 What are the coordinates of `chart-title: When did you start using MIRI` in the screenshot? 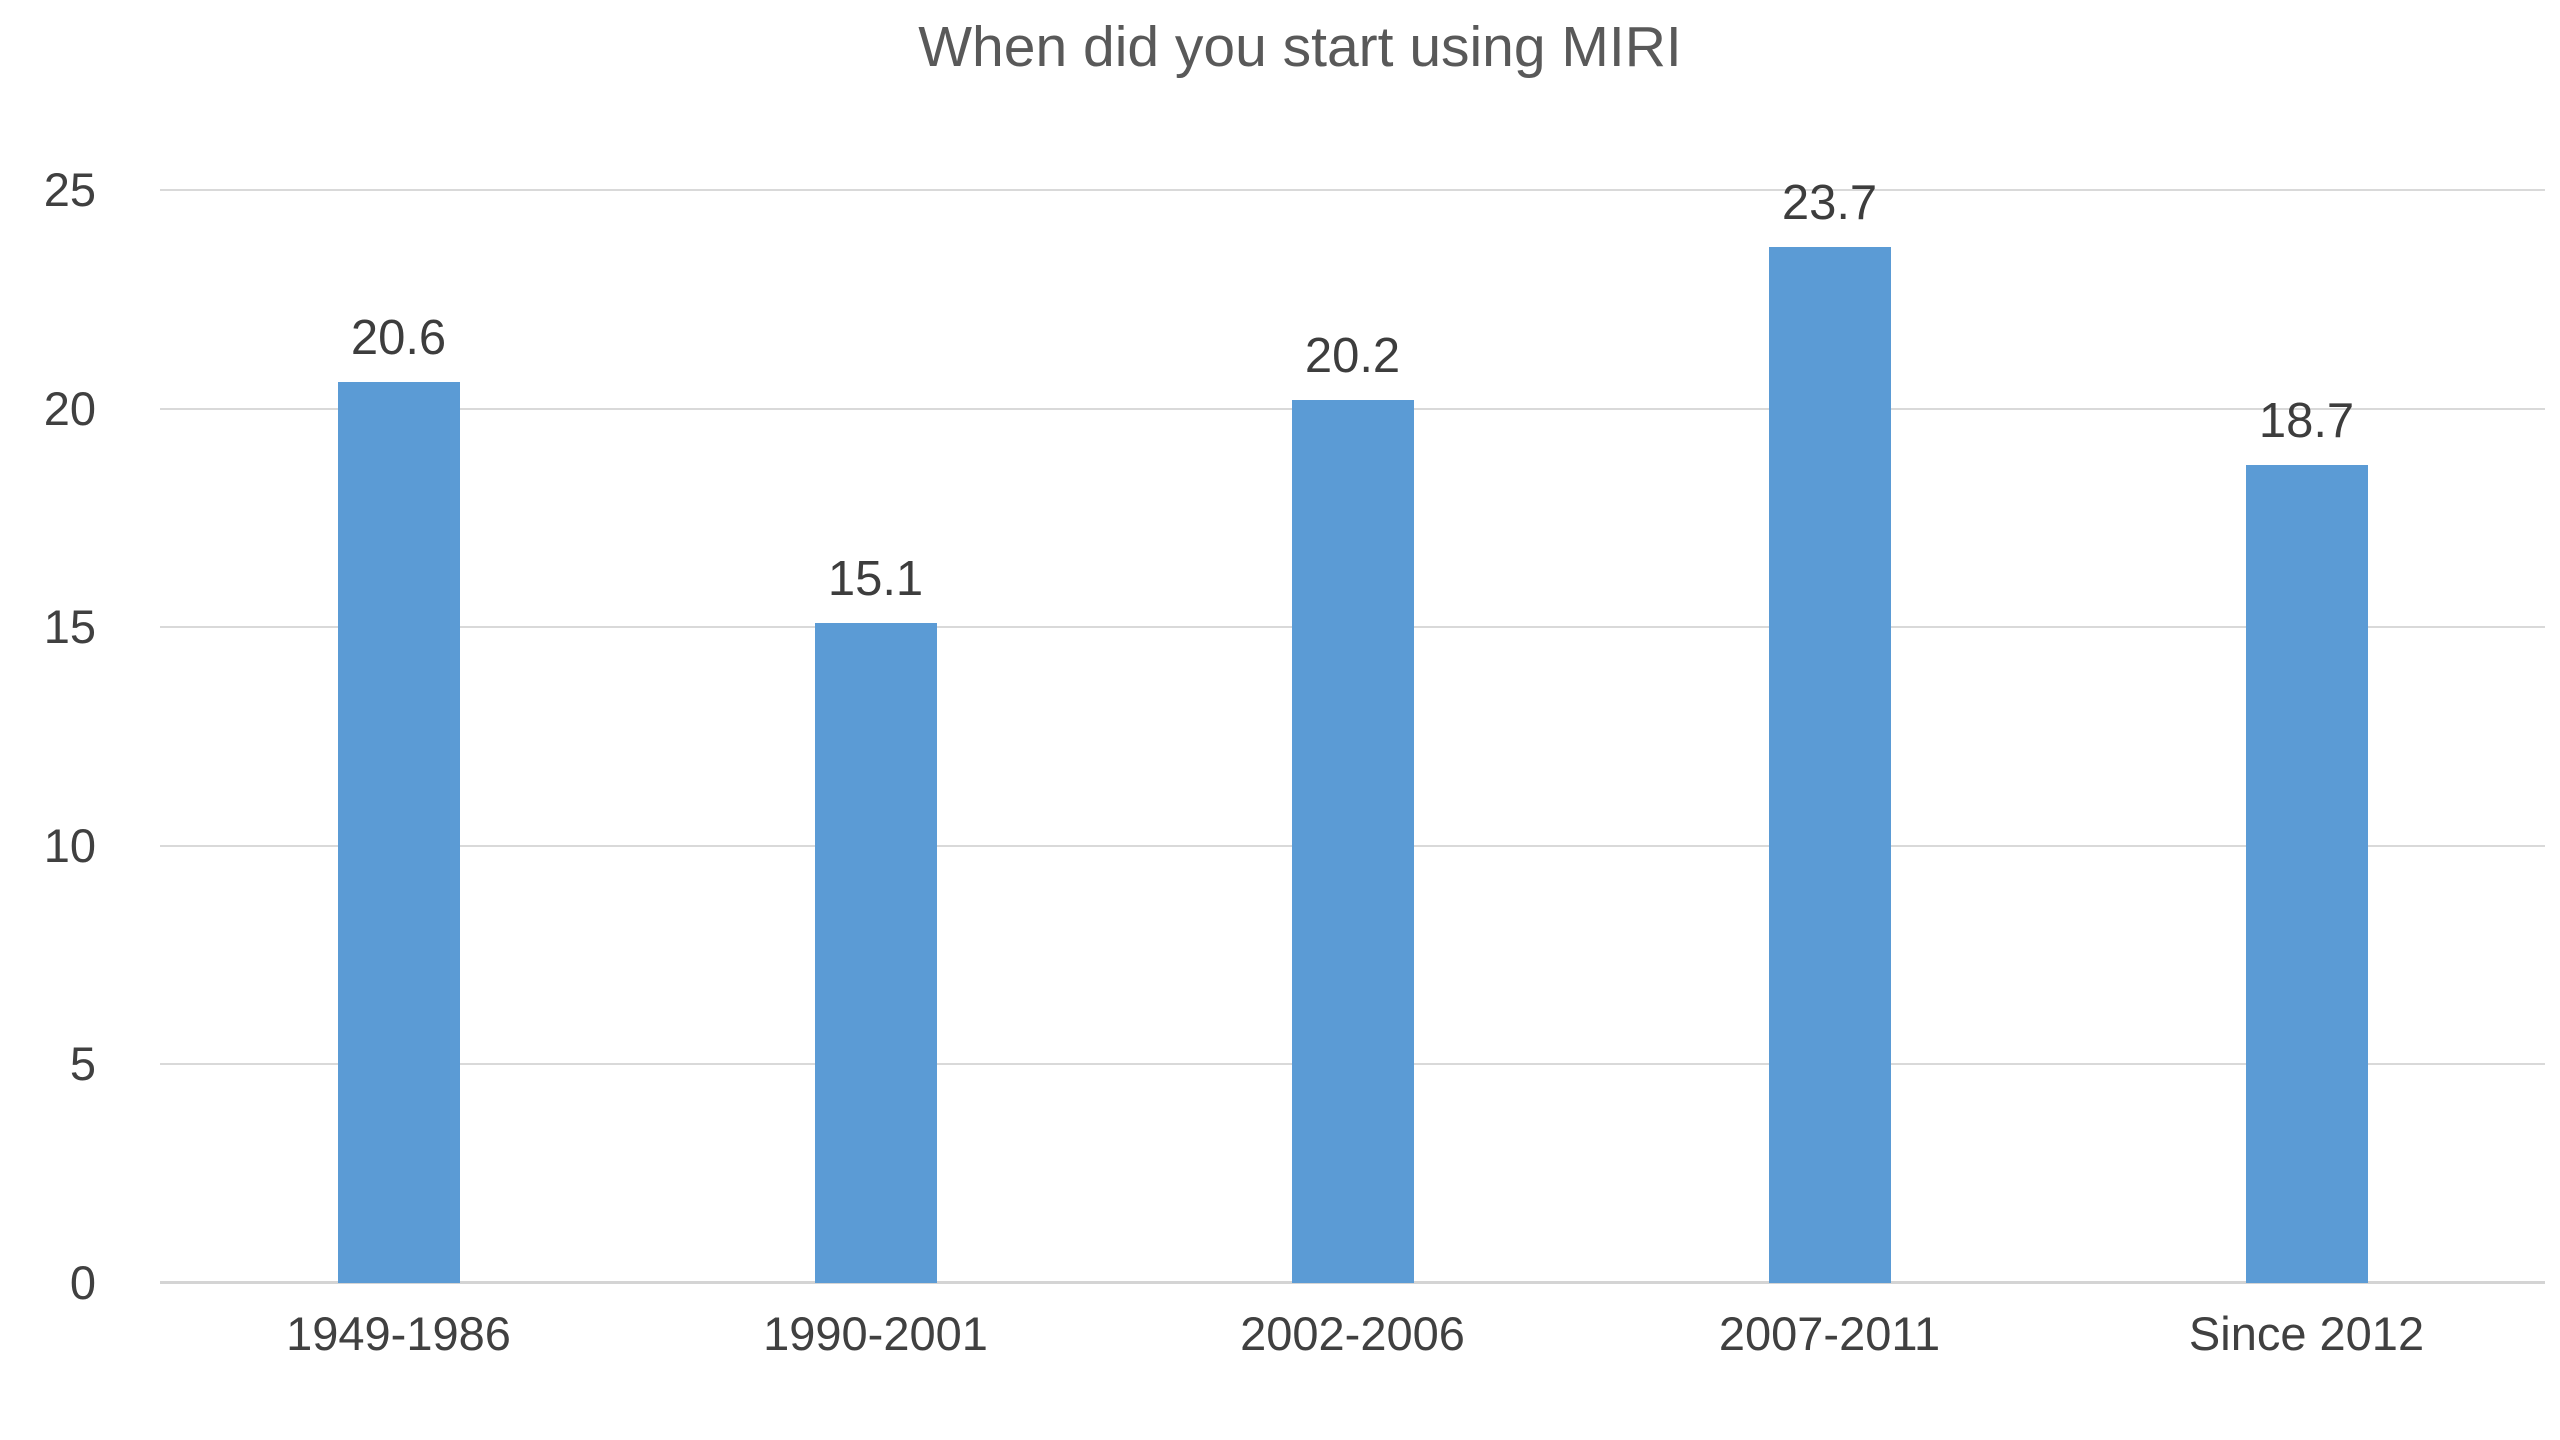 It's located at (1300, 47).